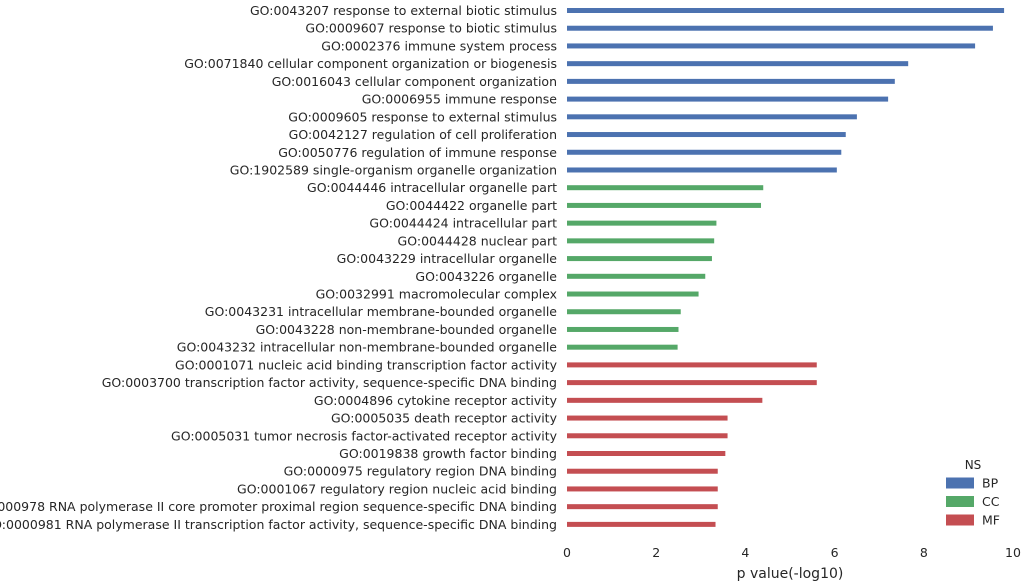 This screenshot has height=587, width=1027. What do you see at coordinates (745, 552) in the screenshot?
I see `x-tick-label: 4` at bounding box center [745, 552].